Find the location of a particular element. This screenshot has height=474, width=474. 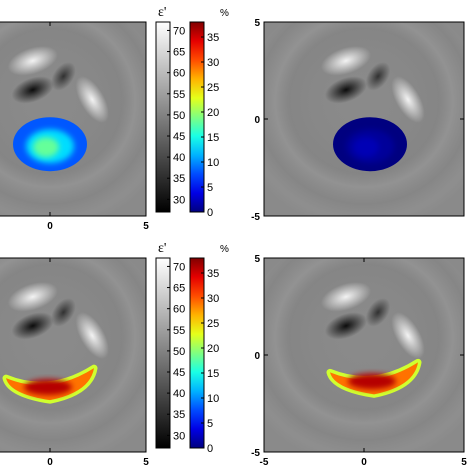

x-tick-label: -5 is located at coordinates (264, 462).